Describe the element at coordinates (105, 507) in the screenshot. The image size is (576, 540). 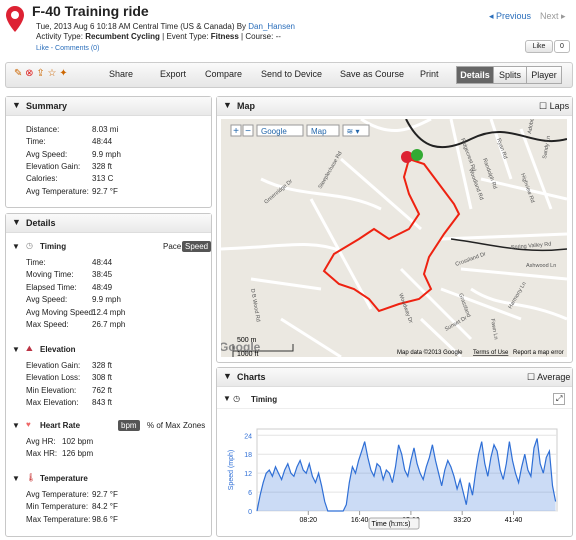
I see `row-value: 84.2 °F` at that location.